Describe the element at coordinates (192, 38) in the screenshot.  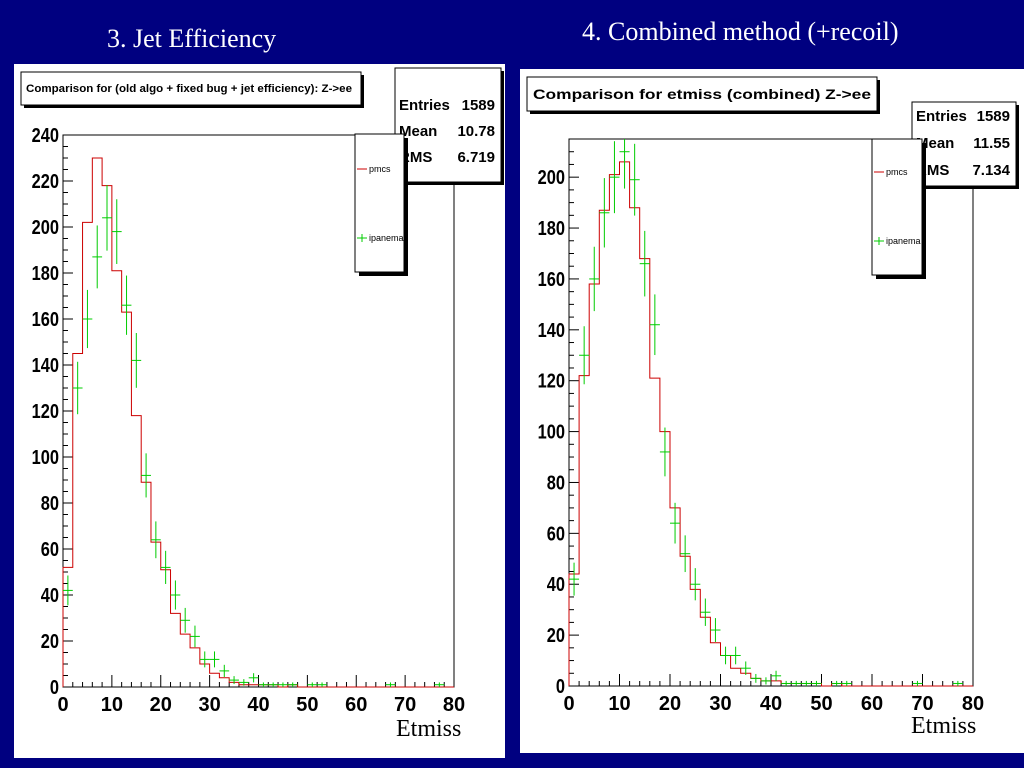
I see `slide-title-jet-efficiency: 3. Jet Efficiency` at that location.